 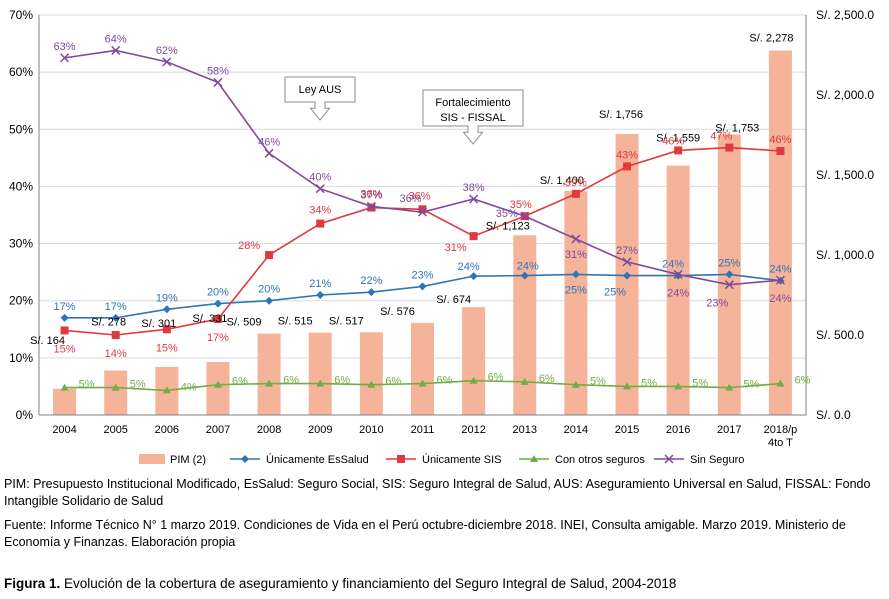 What do you see at coordinates (21, 358) in the screenshot?
I see `y-left-tick-label: 10%` at bounding box center [21, 358].